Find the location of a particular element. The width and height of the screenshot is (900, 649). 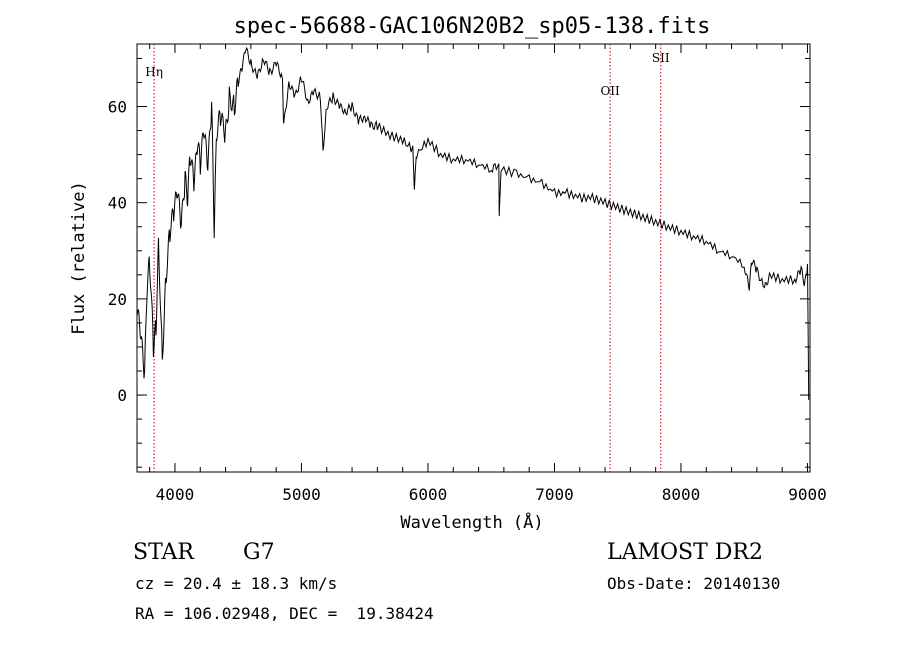

y-tick-label: 60 is located at coordinates (117, 107).